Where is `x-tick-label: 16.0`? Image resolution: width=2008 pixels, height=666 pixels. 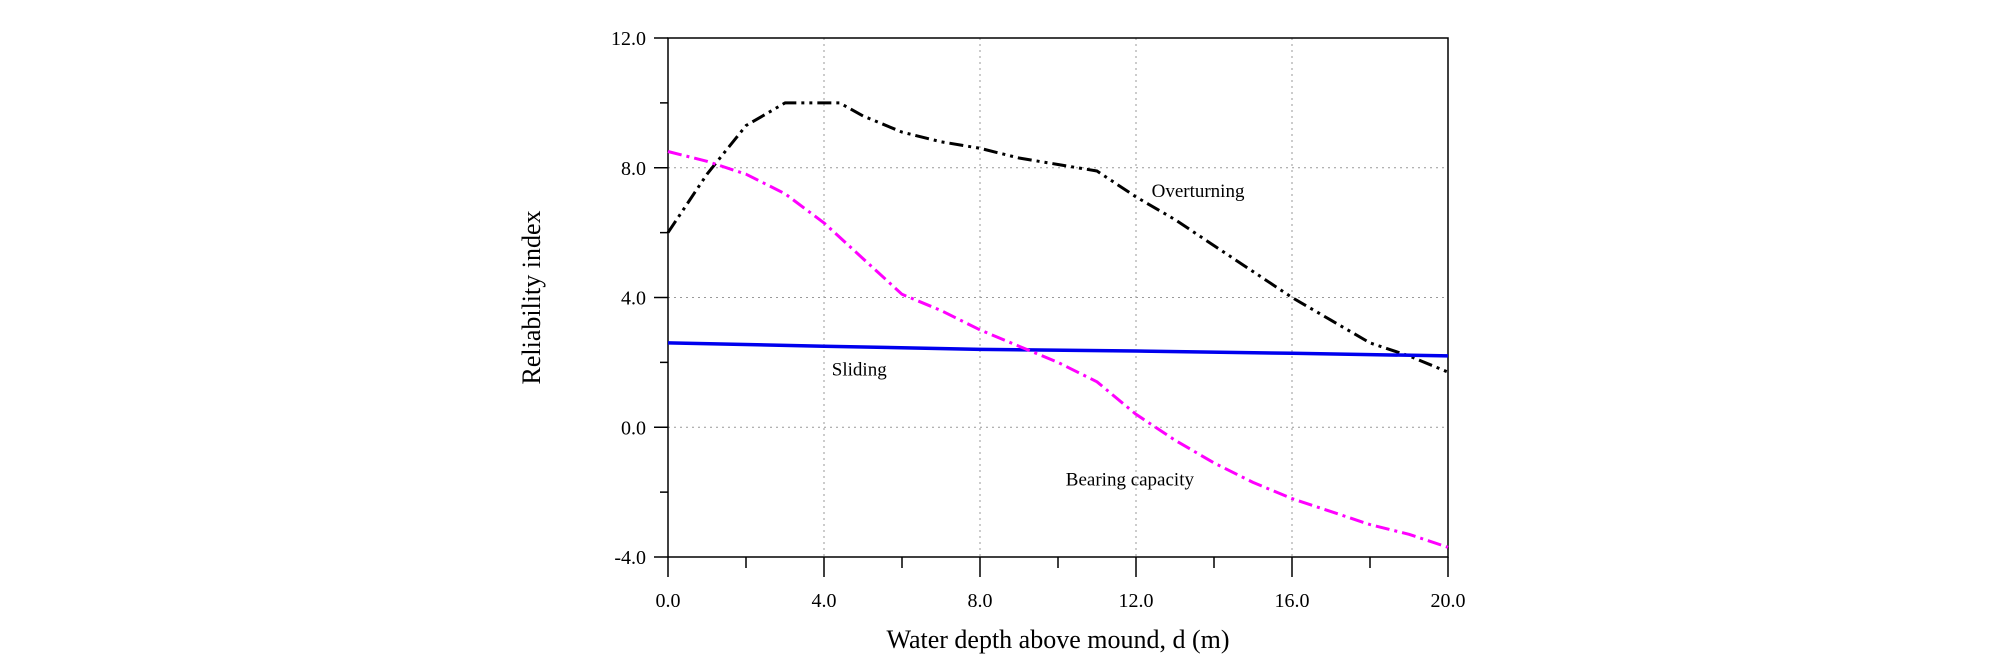 x-tick-label: 16.0 is located at coordinates (1292, 601).